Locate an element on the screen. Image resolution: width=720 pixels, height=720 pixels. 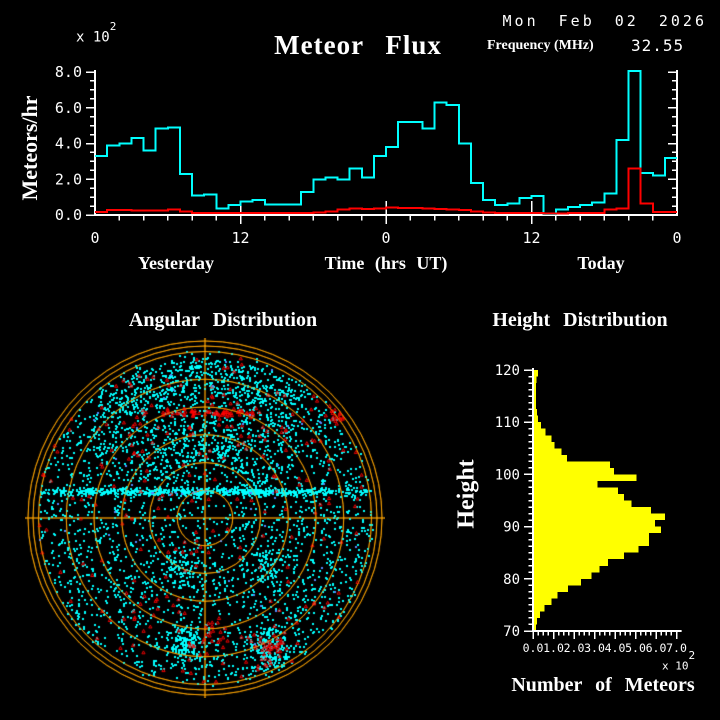
height-y-tick-label: 80 is located at coordinates (511, 580).